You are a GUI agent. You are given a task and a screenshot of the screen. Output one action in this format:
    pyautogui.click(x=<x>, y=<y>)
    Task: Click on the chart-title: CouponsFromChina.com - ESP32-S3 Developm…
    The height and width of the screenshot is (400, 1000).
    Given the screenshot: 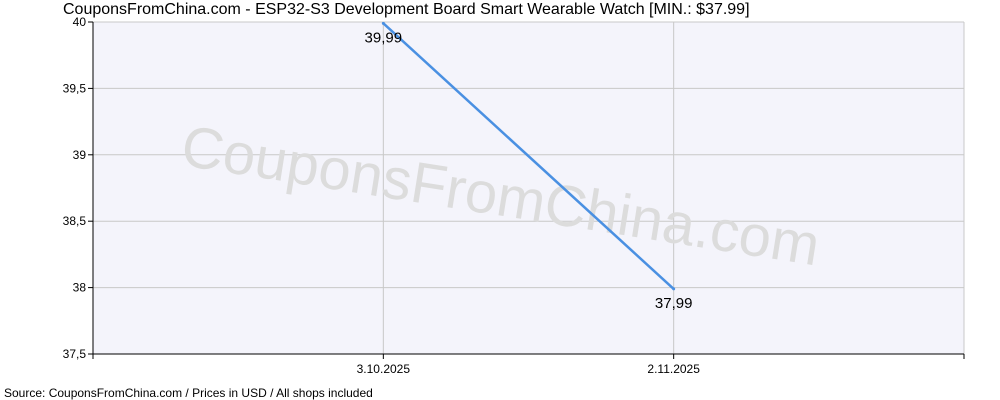 What is the action you would take?
    pyautogui.click(x=406, y=9)
    